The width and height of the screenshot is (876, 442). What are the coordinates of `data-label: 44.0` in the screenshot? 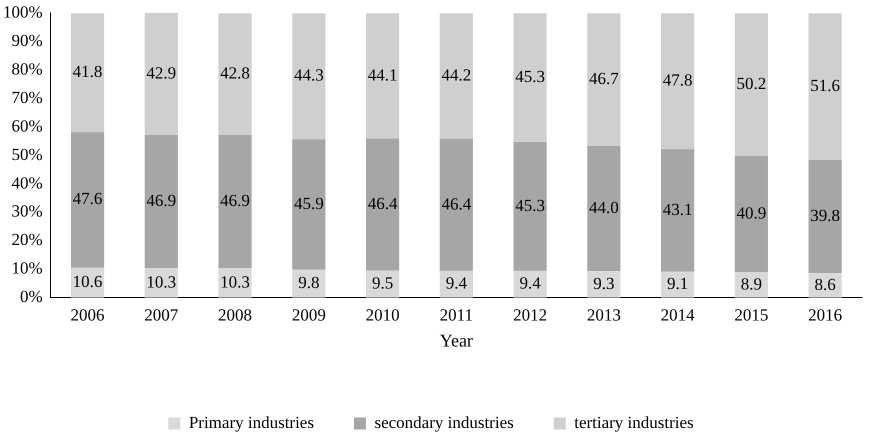 It's located at (603, 208).